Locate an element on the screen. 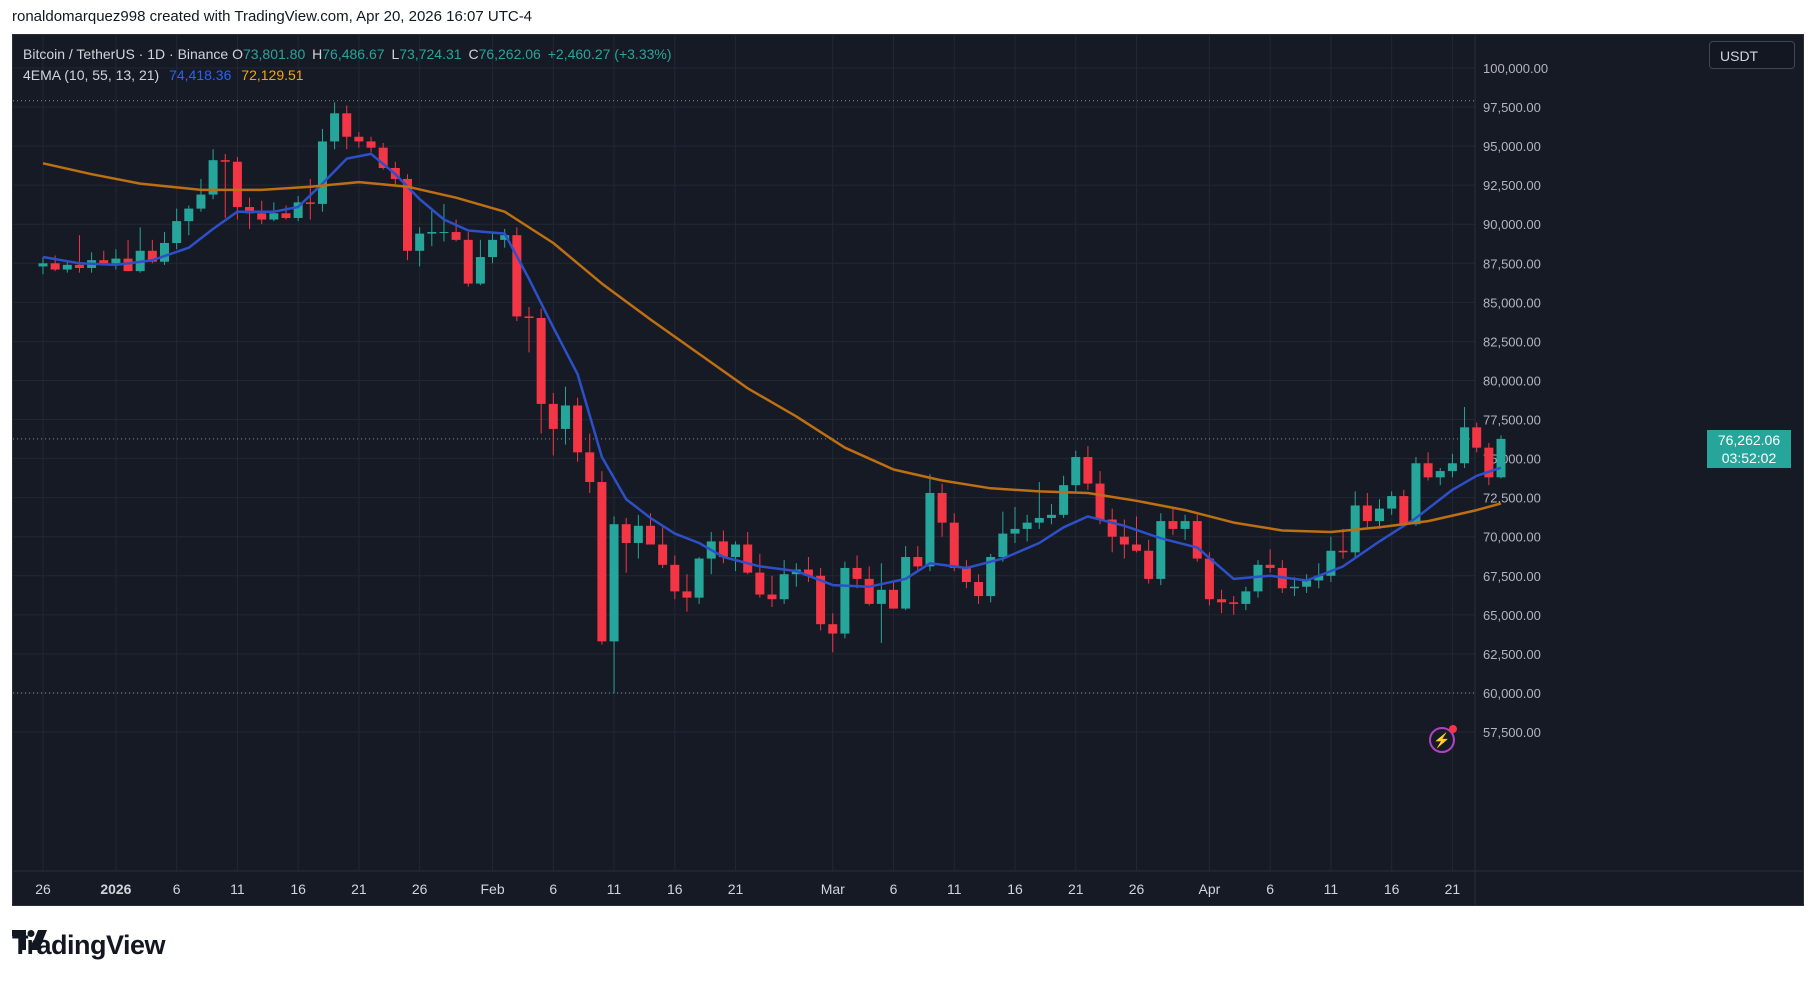 The image size is (1814, 981). time-tick-label: Mar is located at coordinates (833, 889).